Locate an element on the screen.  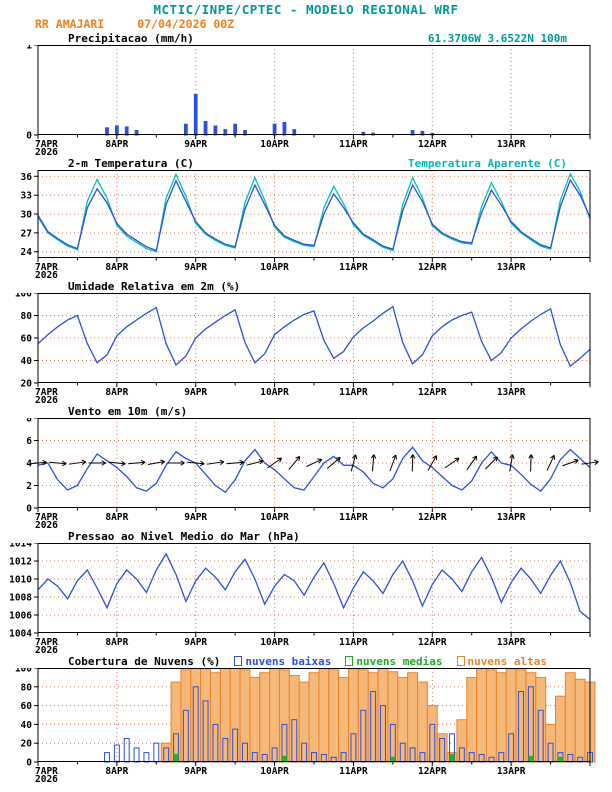
slp-sea-level-pressure is located at coordinates (314, 586).